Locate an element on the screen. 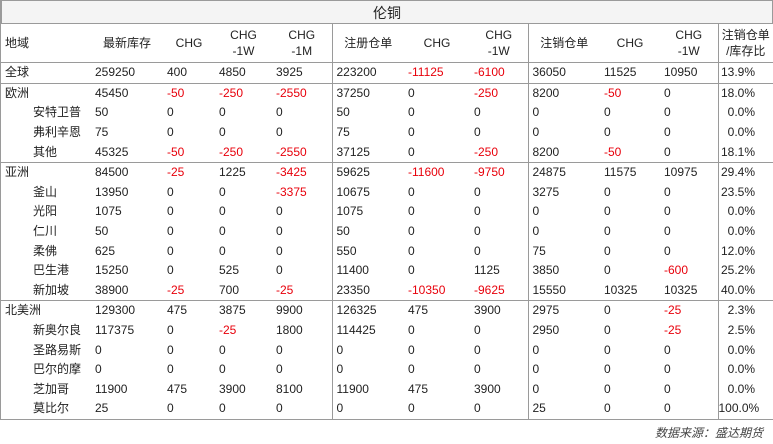  value-cell: 1225 is located at coordinates (243, 172).